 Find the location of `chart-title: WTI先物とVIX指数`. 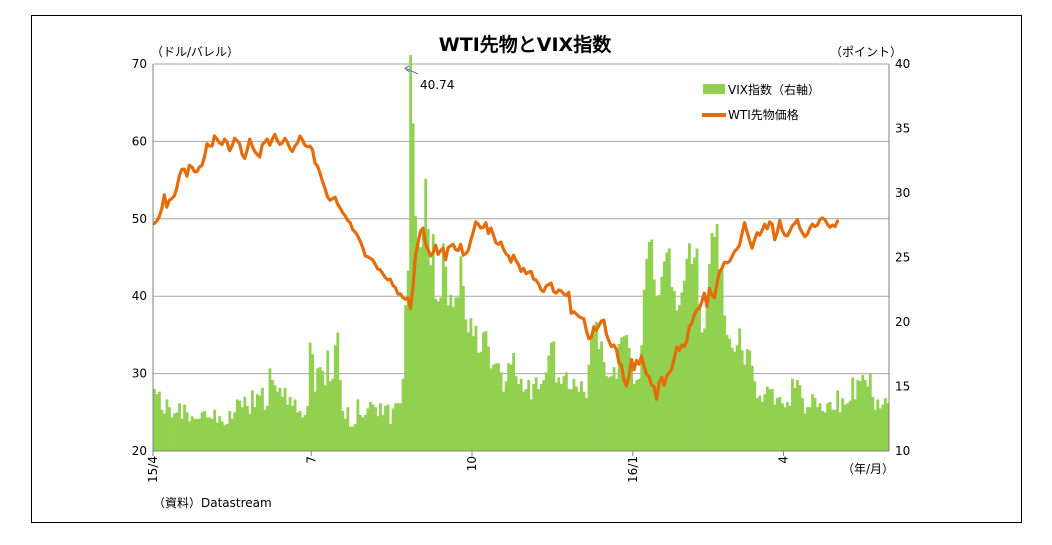

chart-title: WTI先物とVIX指数 is located at coordinates (525, 44).